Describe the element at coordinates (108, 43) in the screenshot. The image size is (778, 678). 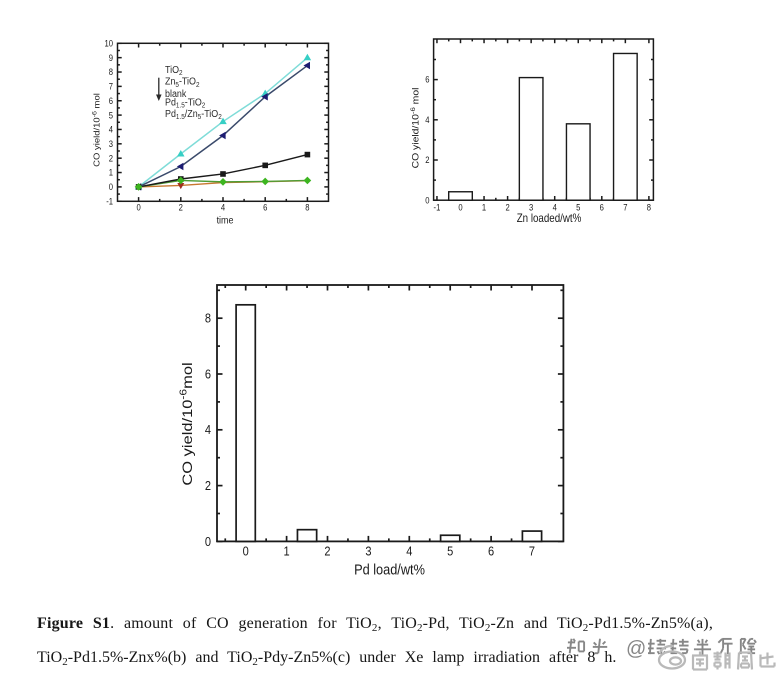
I see `svg-text: 10` at that location.